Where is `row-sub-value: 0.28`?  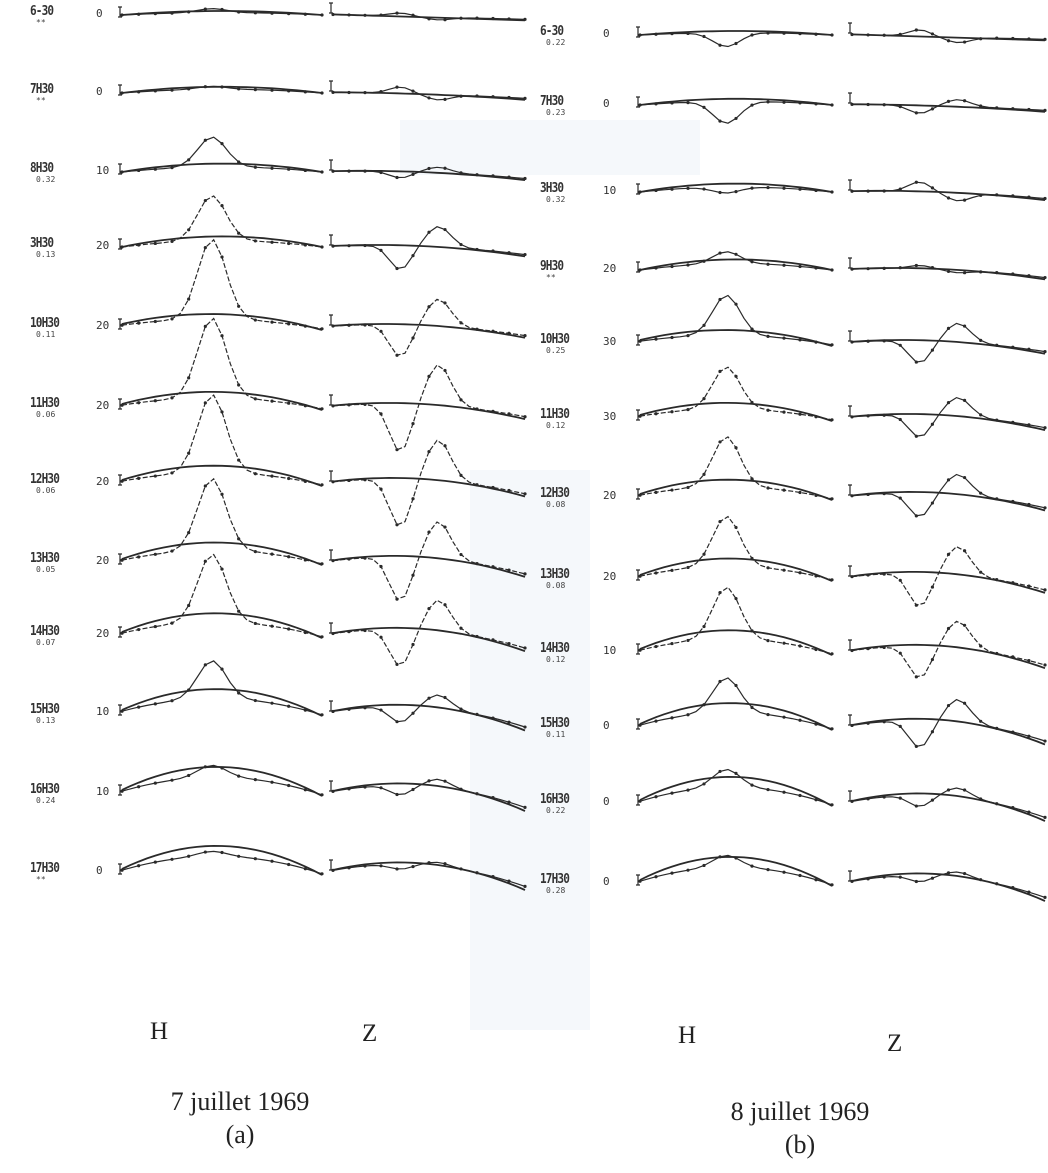
row-sub-value: 0.28 is located at coordinates (556, 890).